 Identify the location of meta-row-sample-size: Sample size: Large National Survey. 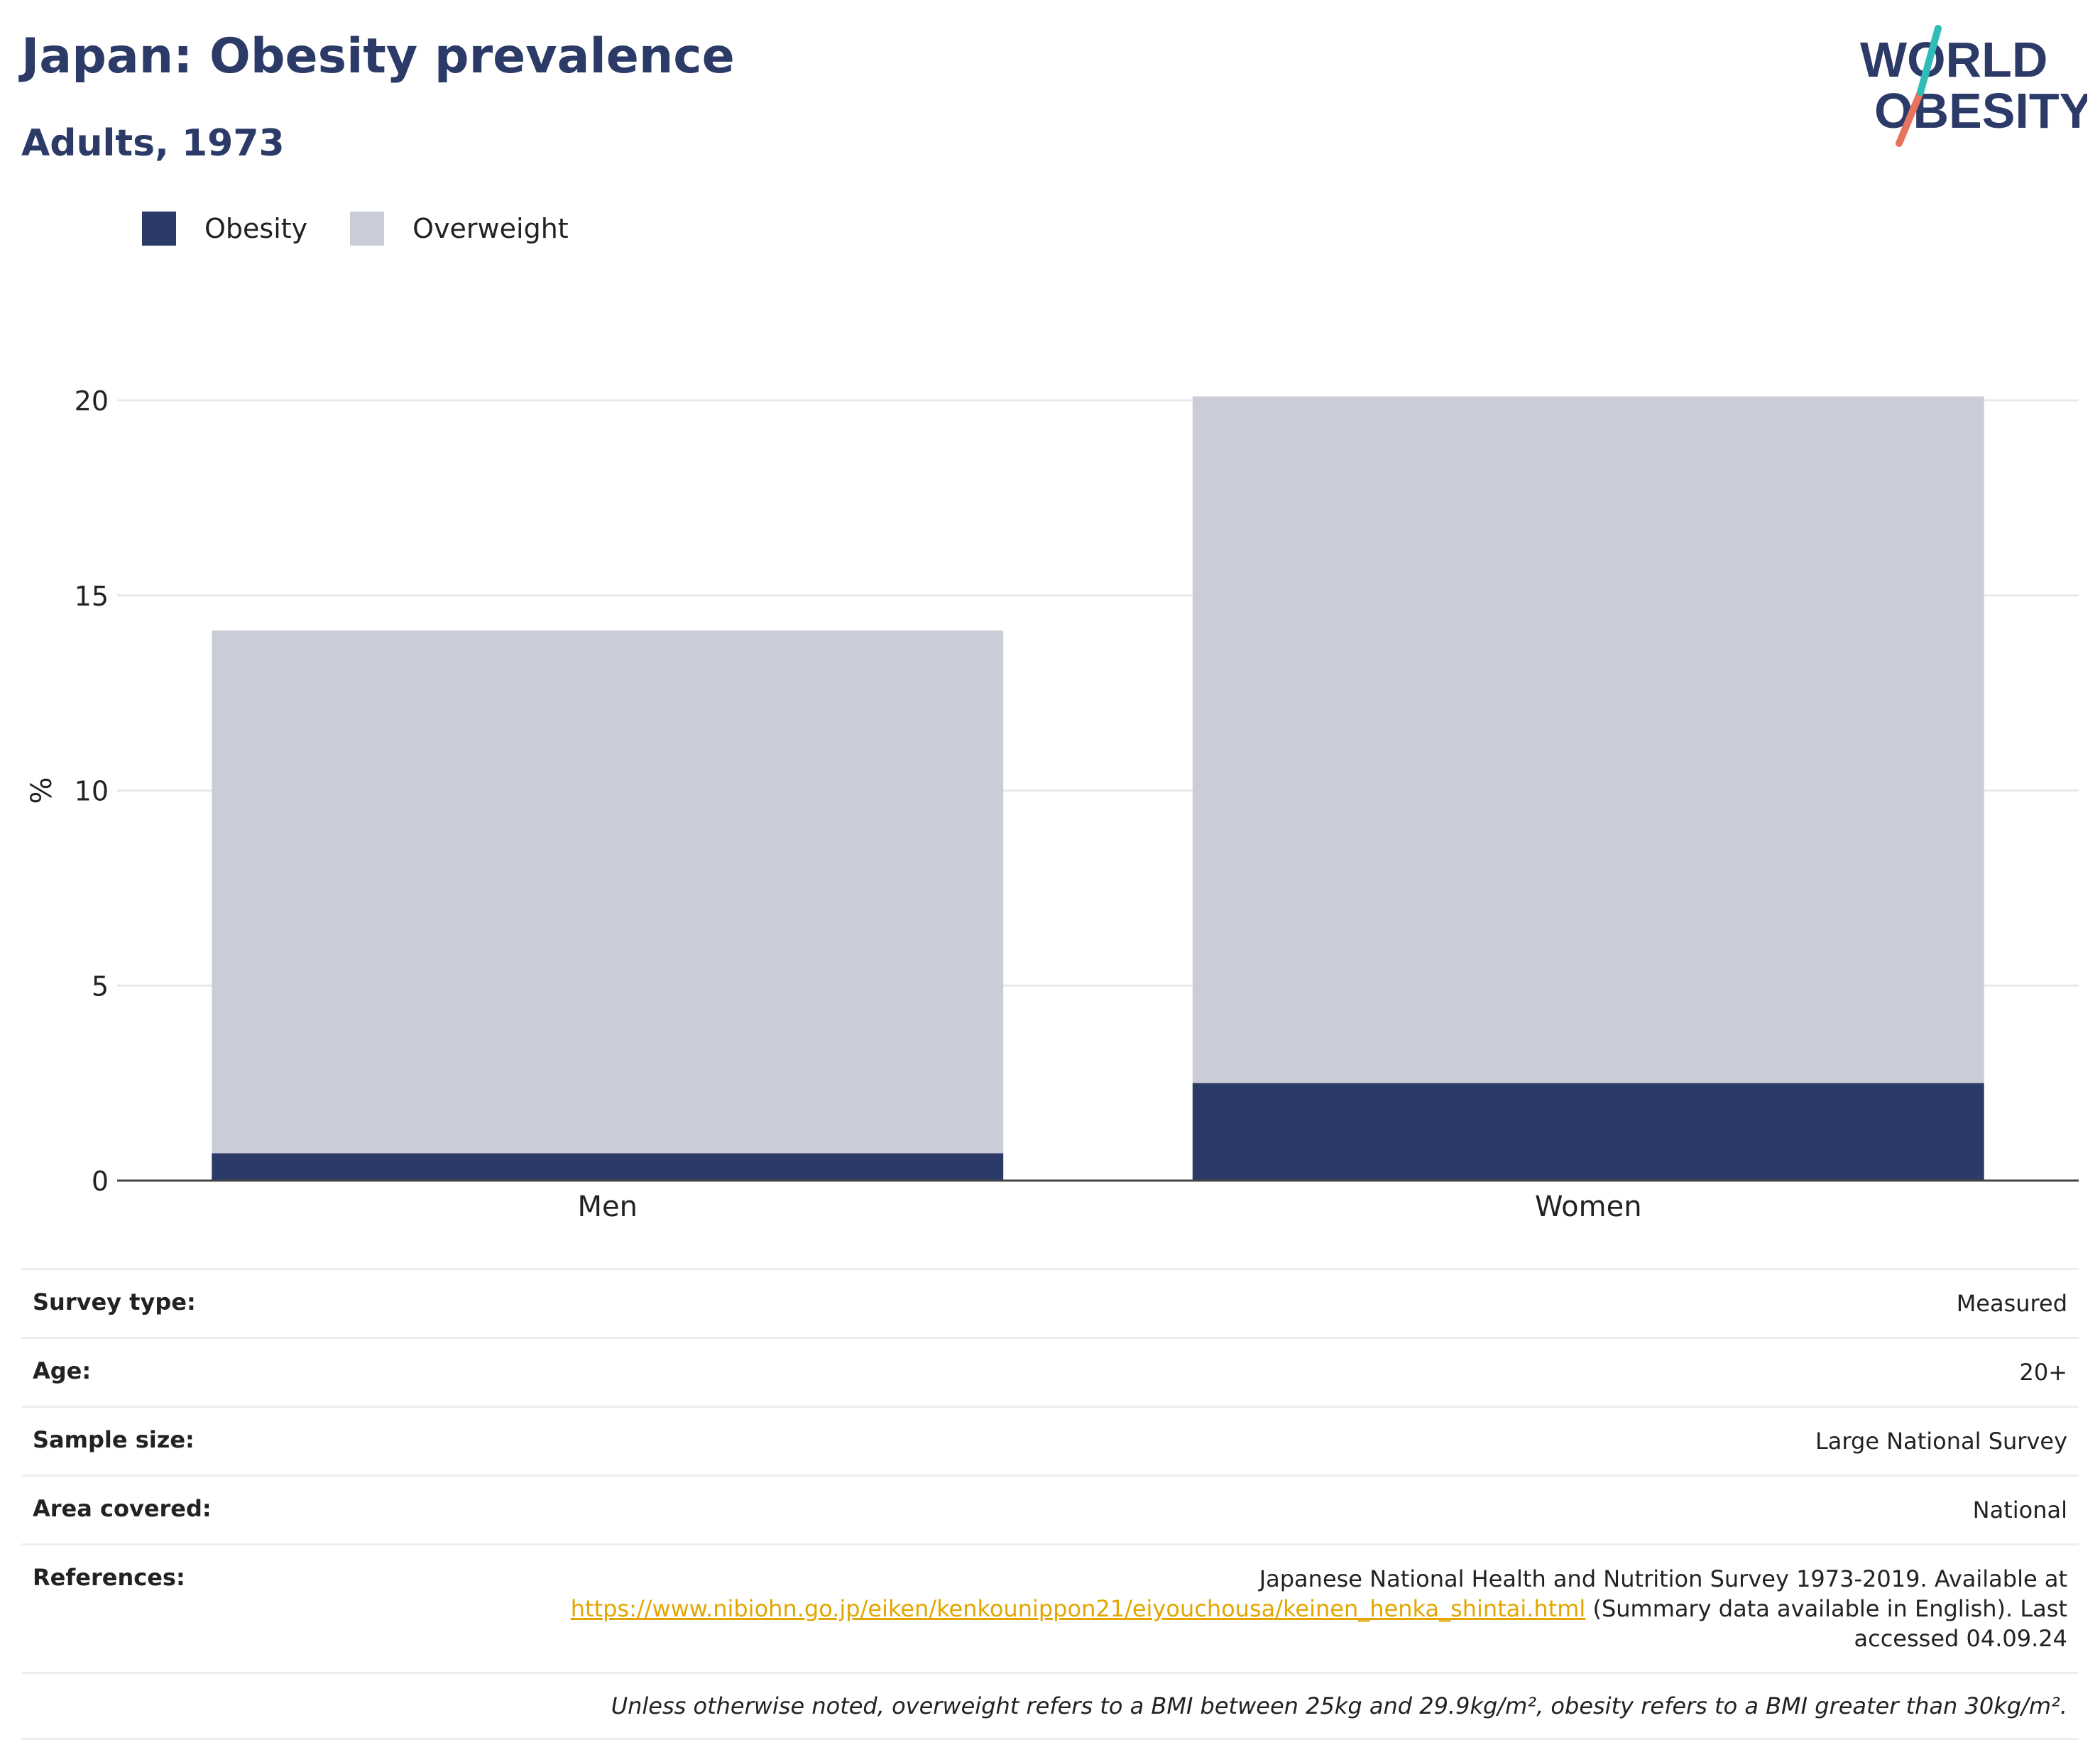
(1050, 1440).